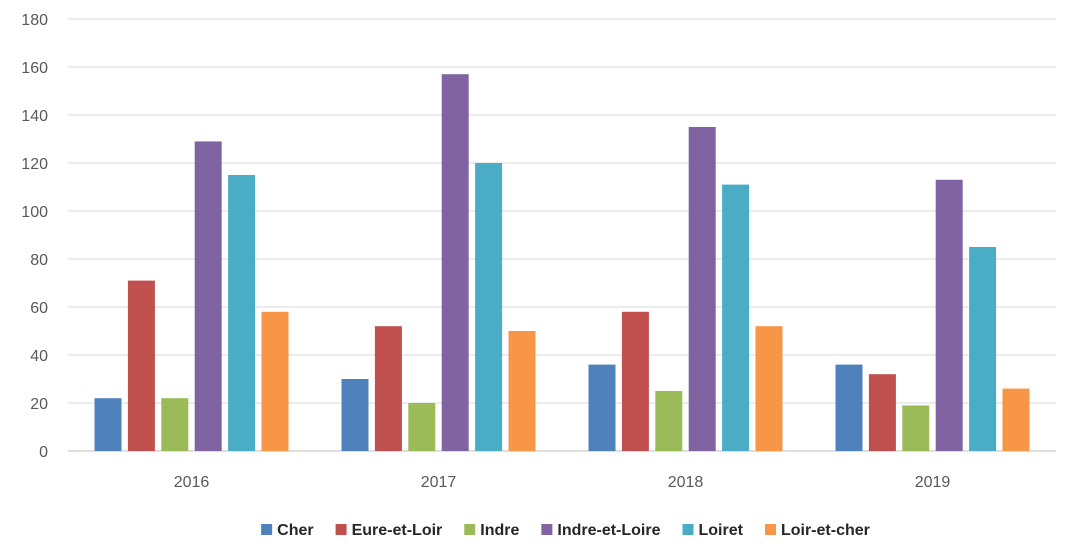 Image resolution: width=1071 pixels, height=544 pixels. What do you see at coordinates (562, 482) in the screenshot?
I see `x-axis: 2016 2017 2018 2019` at bounding box center [562, 482].